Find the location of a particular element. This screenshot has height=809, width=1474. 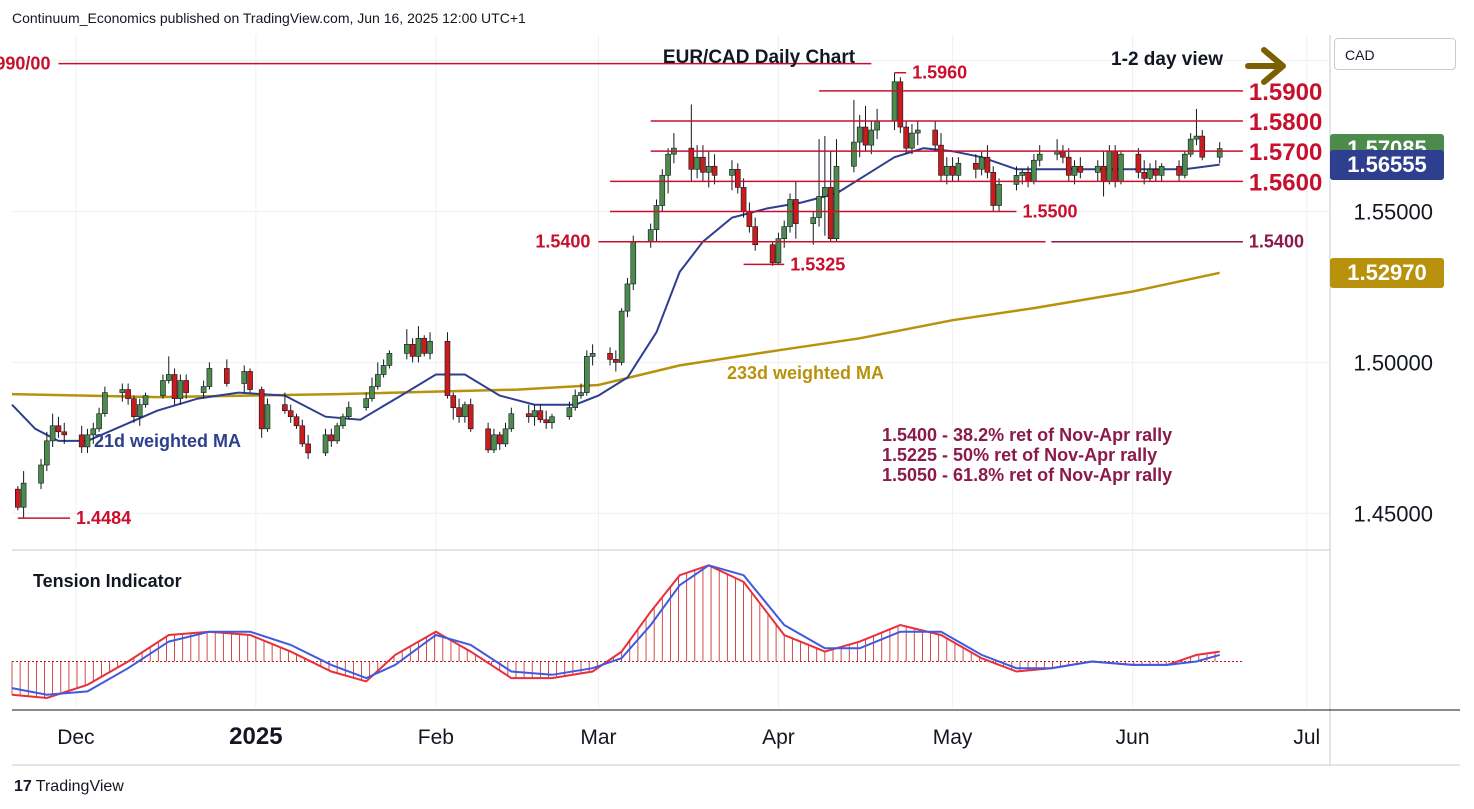

x-tick-label: Mar is located at coordinates (598, 737).